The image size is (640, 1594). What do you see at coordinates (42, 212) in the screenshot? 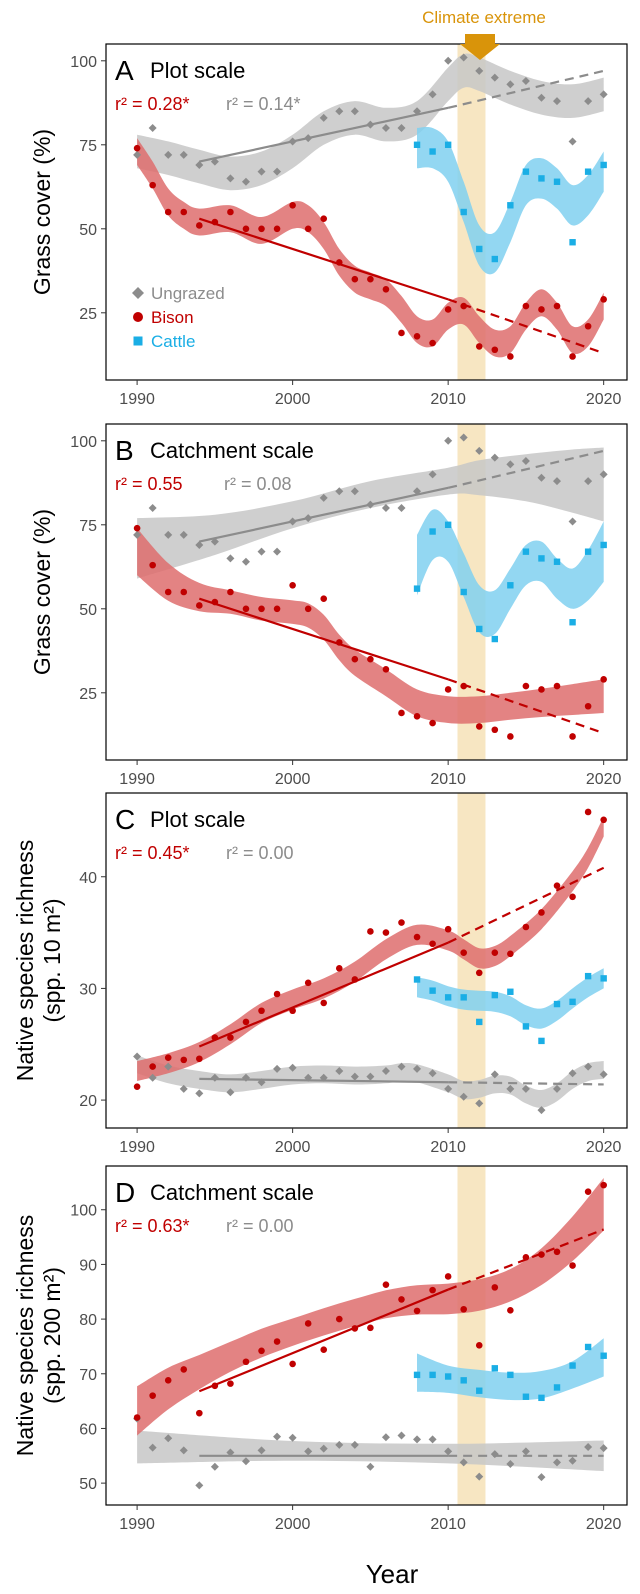
I see `y-axis-title: Grass cover (%)` at bounding box center [42, 212].